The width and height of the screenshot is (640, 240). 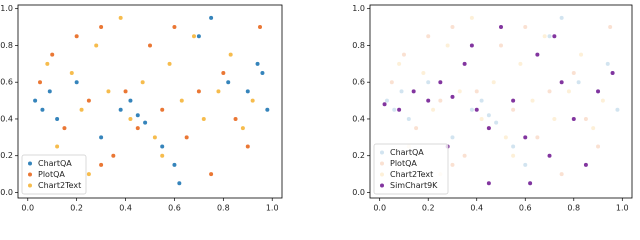 What do you see at coordinates (358, 155) in the screenshot?
I see `y-tick-label: 0.2` at bounding box center [358, 155].